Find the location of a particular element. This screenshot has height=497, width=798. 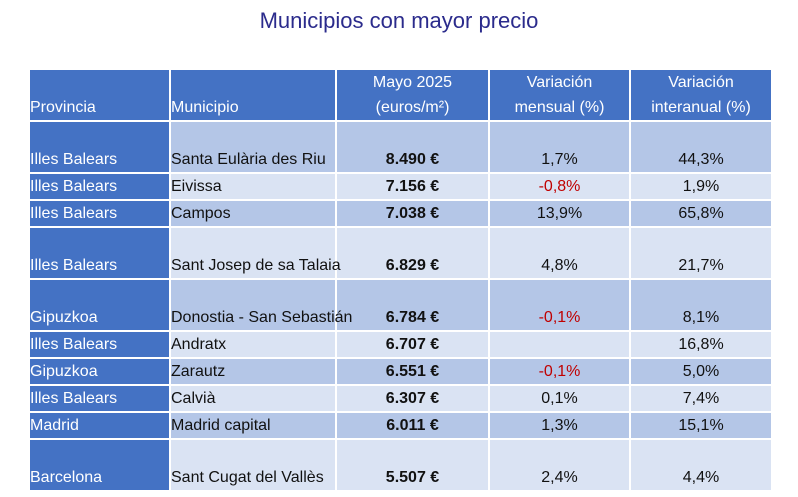

cell-provincia: Madrid is located at coordinates (99, 425).